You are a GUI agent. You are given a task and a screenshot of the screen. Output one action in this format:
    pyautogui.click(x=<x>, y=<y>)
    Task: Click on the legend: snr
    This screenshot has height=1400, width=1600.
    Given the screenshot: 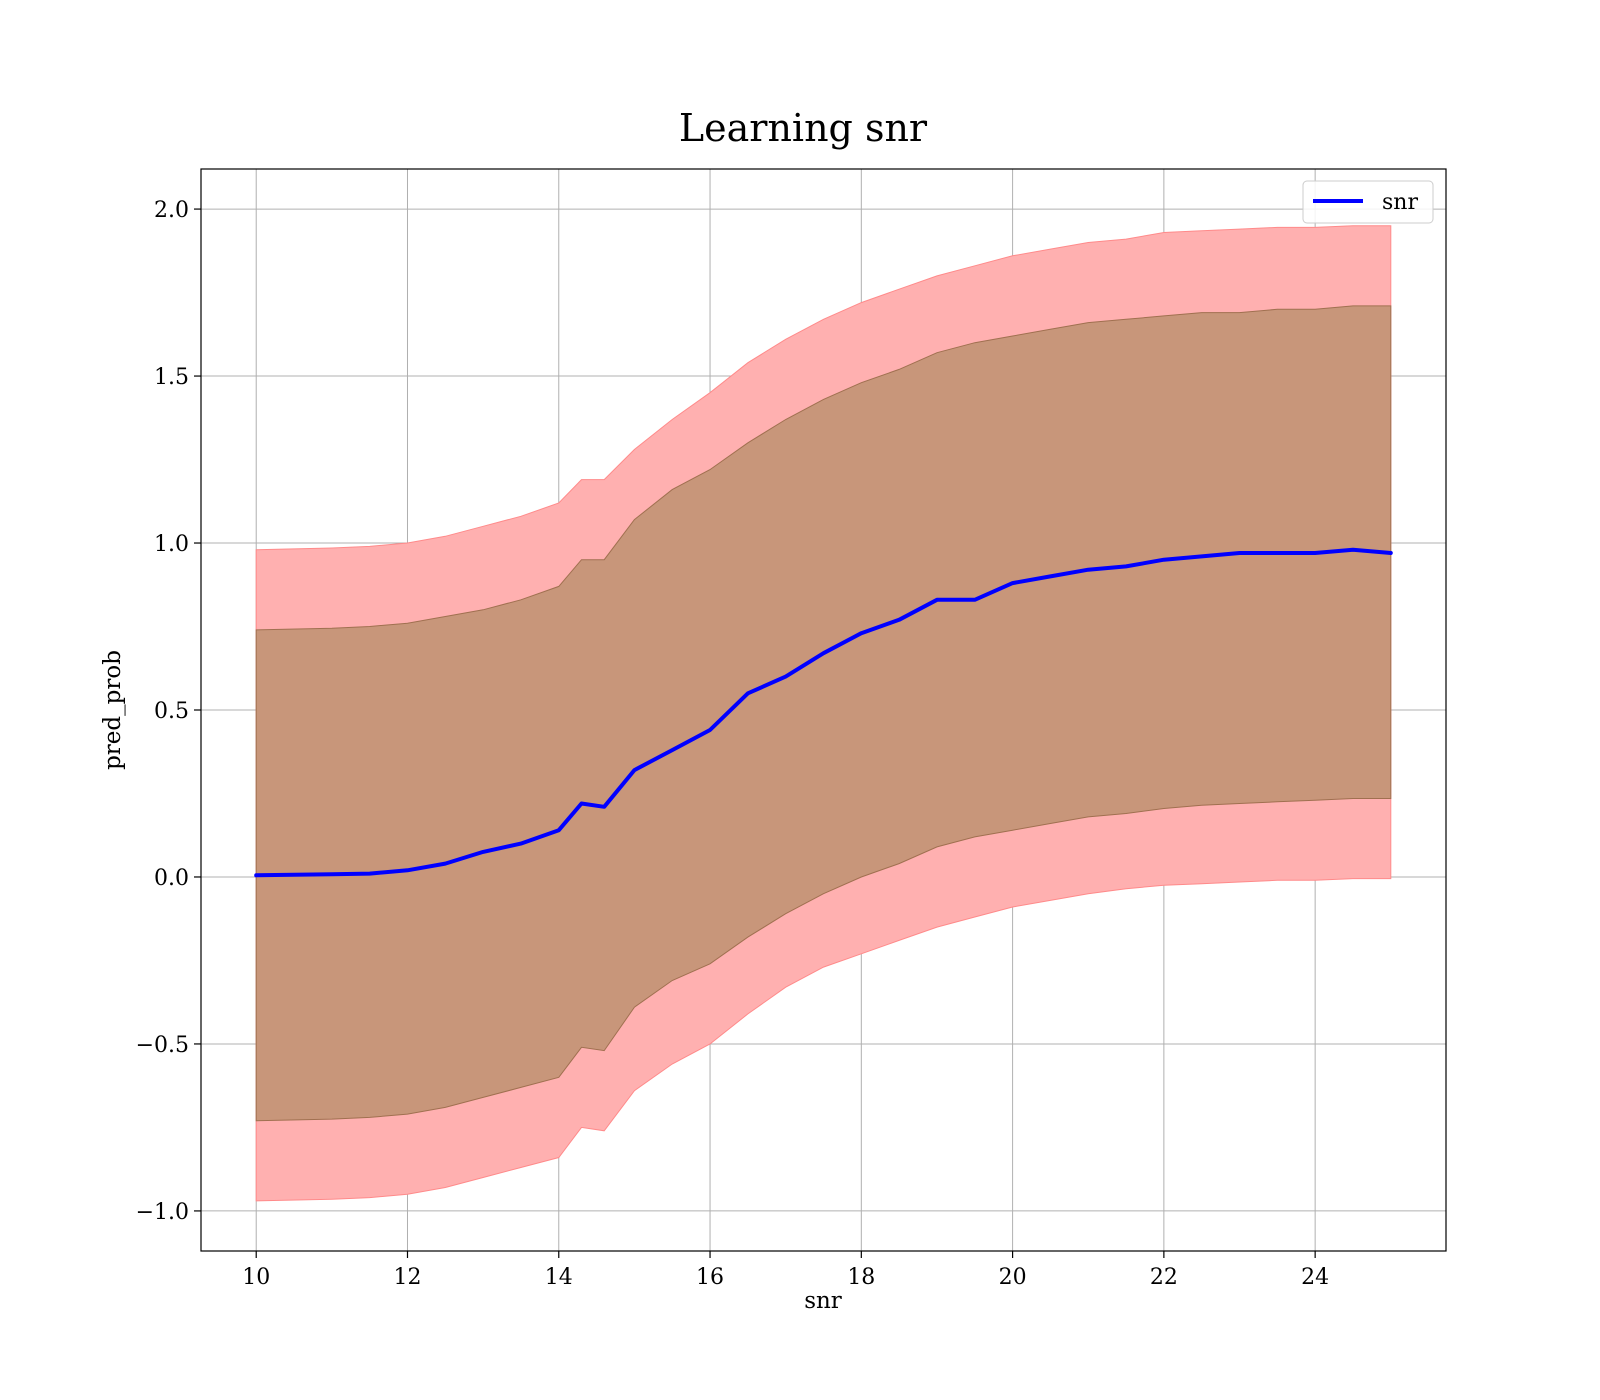 What is the action you would take?
    pyautogui.click(x=1368, y=202)
    